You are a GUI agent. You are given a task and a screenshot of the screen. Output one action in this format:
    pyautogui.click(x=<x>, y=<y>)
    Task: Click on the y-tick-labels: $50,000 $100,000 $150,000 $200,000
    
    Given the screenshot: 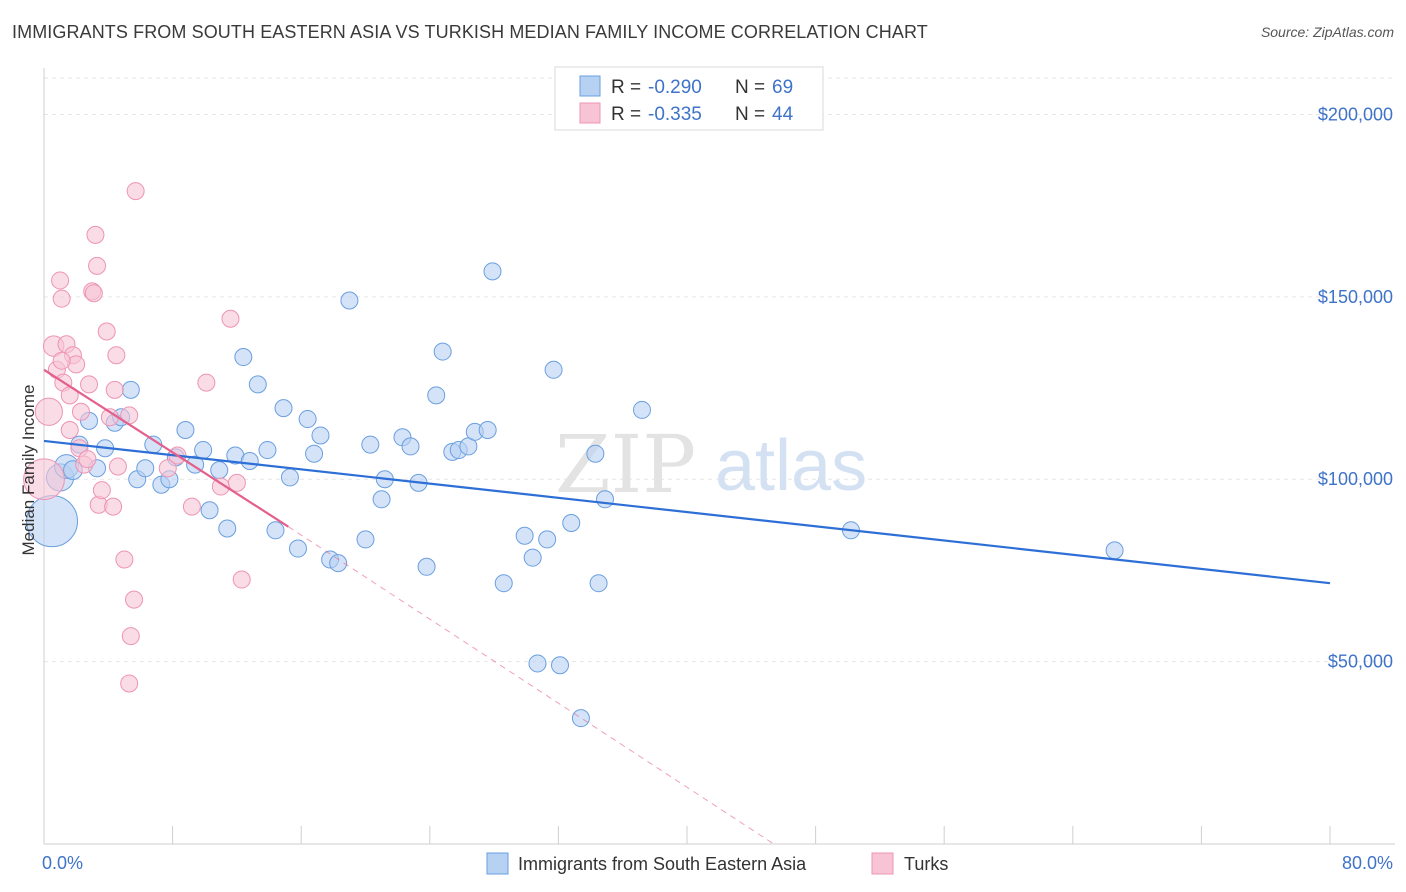 What is the action you would take?
    pyautogui.click(x=1355, y=387)
    